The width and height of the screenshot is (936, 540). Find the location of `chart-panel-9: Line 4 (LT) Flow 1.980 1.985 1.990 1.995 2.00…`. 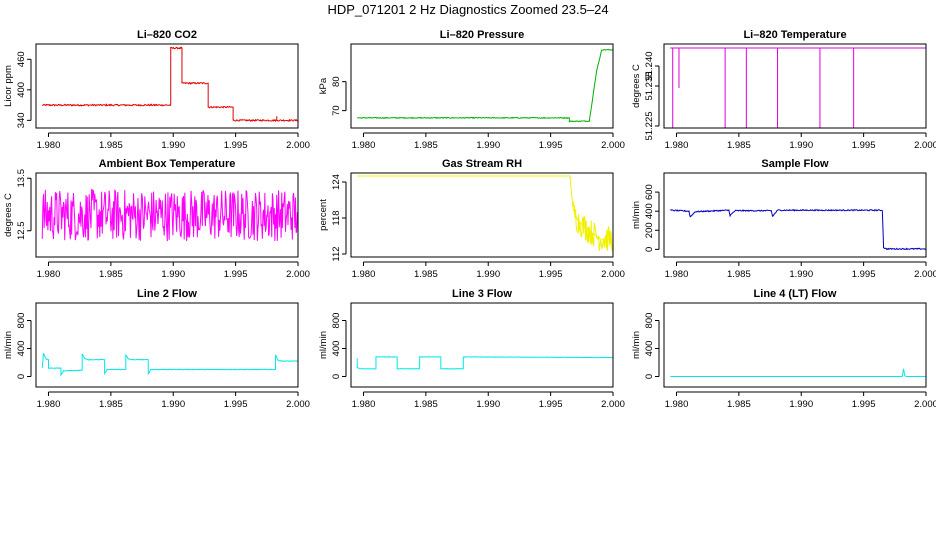

chart-panel-9: Line 4 (LT) Flow 1.980 1.985 1.990 1.995 2.00… is located at coordinates (783, 349).